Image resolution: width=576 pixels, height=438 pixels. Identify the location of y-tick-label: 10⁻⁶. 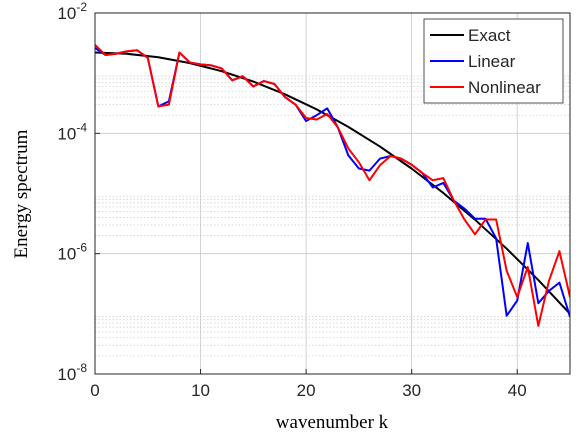
(72, 252).